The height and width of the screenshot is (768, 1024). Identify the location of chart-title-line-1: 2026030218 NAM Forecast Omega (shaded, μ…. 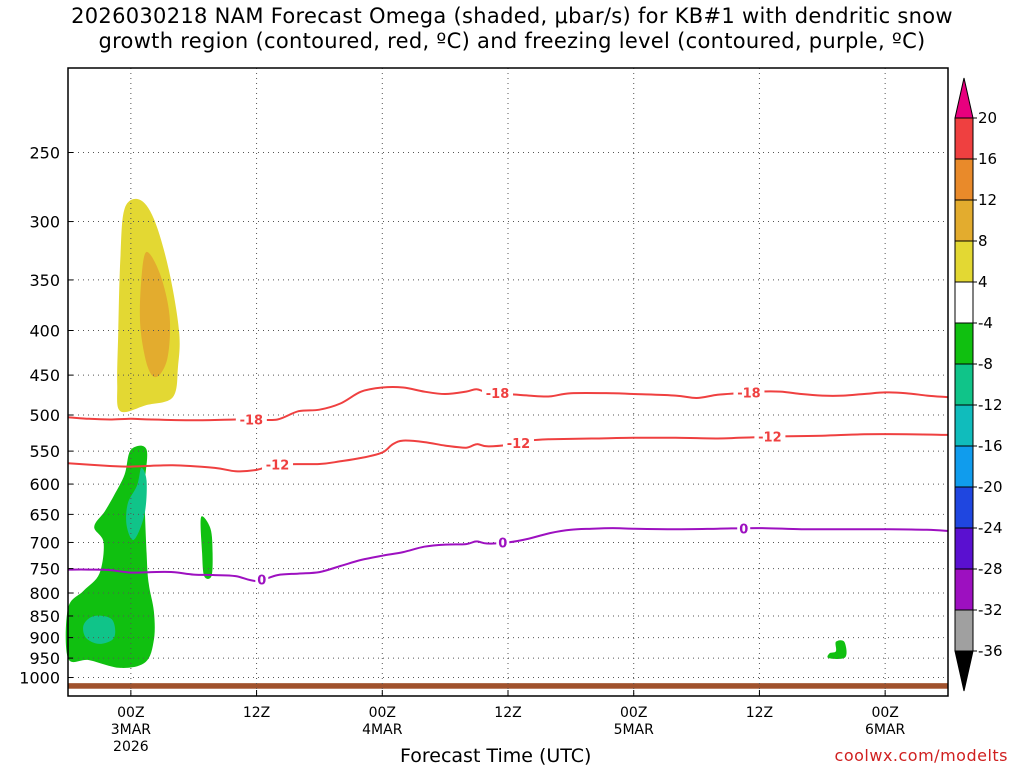
(512, 16).